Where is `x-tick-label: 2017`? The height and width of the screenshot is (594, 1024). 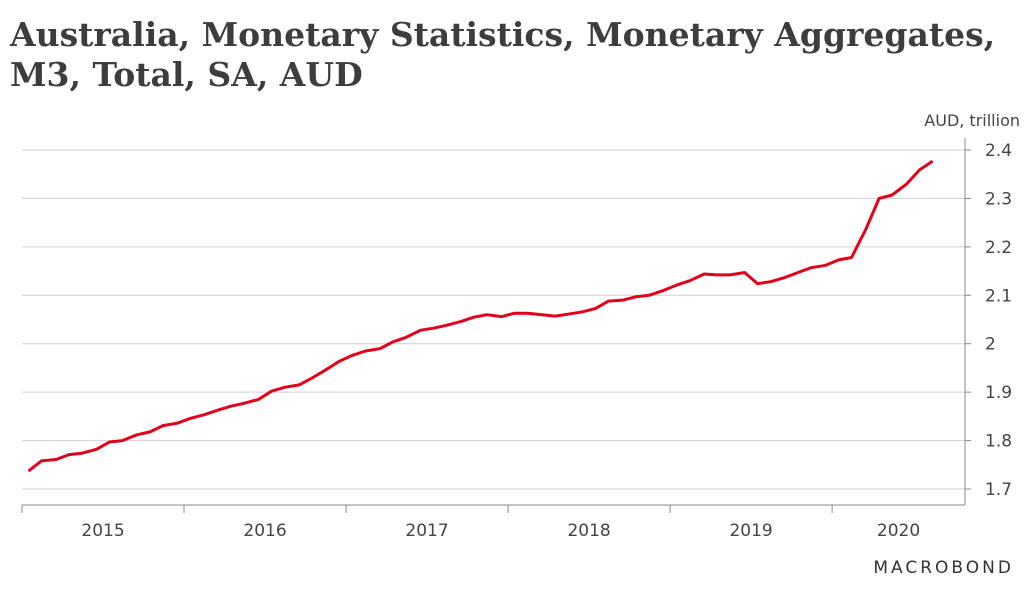
x-tick-label: 2017 is located at coordinates (426, 531).